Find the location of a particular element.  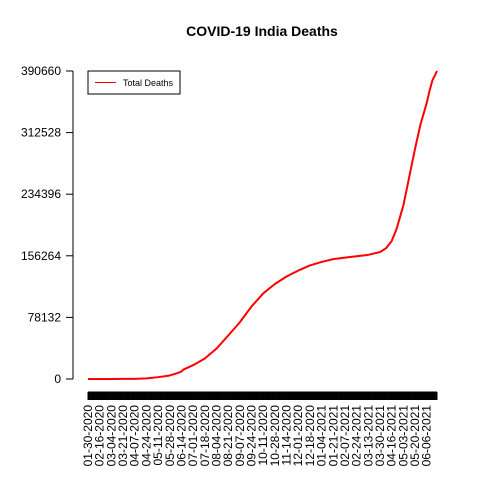

x-tick-label: 02-07-2021 is located at coordinates (345, 436).